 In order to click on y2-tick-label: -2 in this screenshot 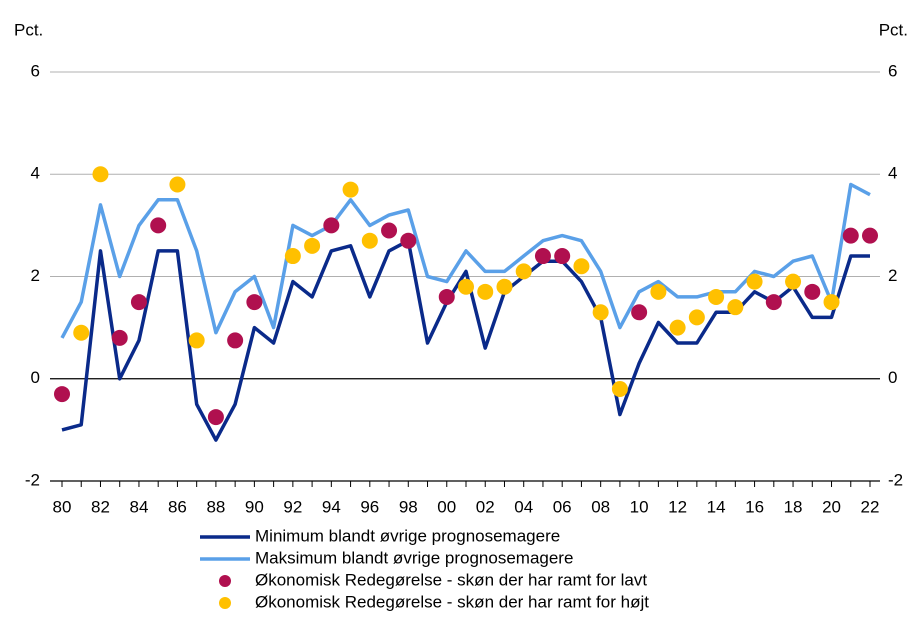, I will do `click(895, 479)`.